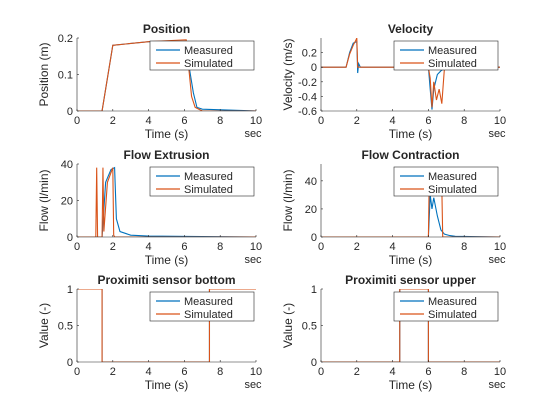 Image resolution: width=560 pixels, height=420 pixels. I want to click on chart-title: Flow Contraction, so click(411, 155).